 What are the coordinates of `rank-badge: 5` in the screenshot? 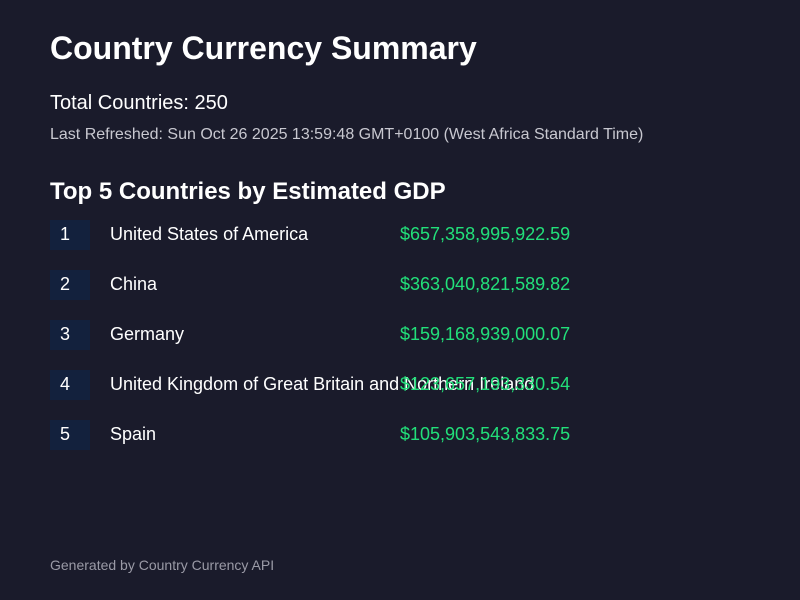 It's located at (70, 435).